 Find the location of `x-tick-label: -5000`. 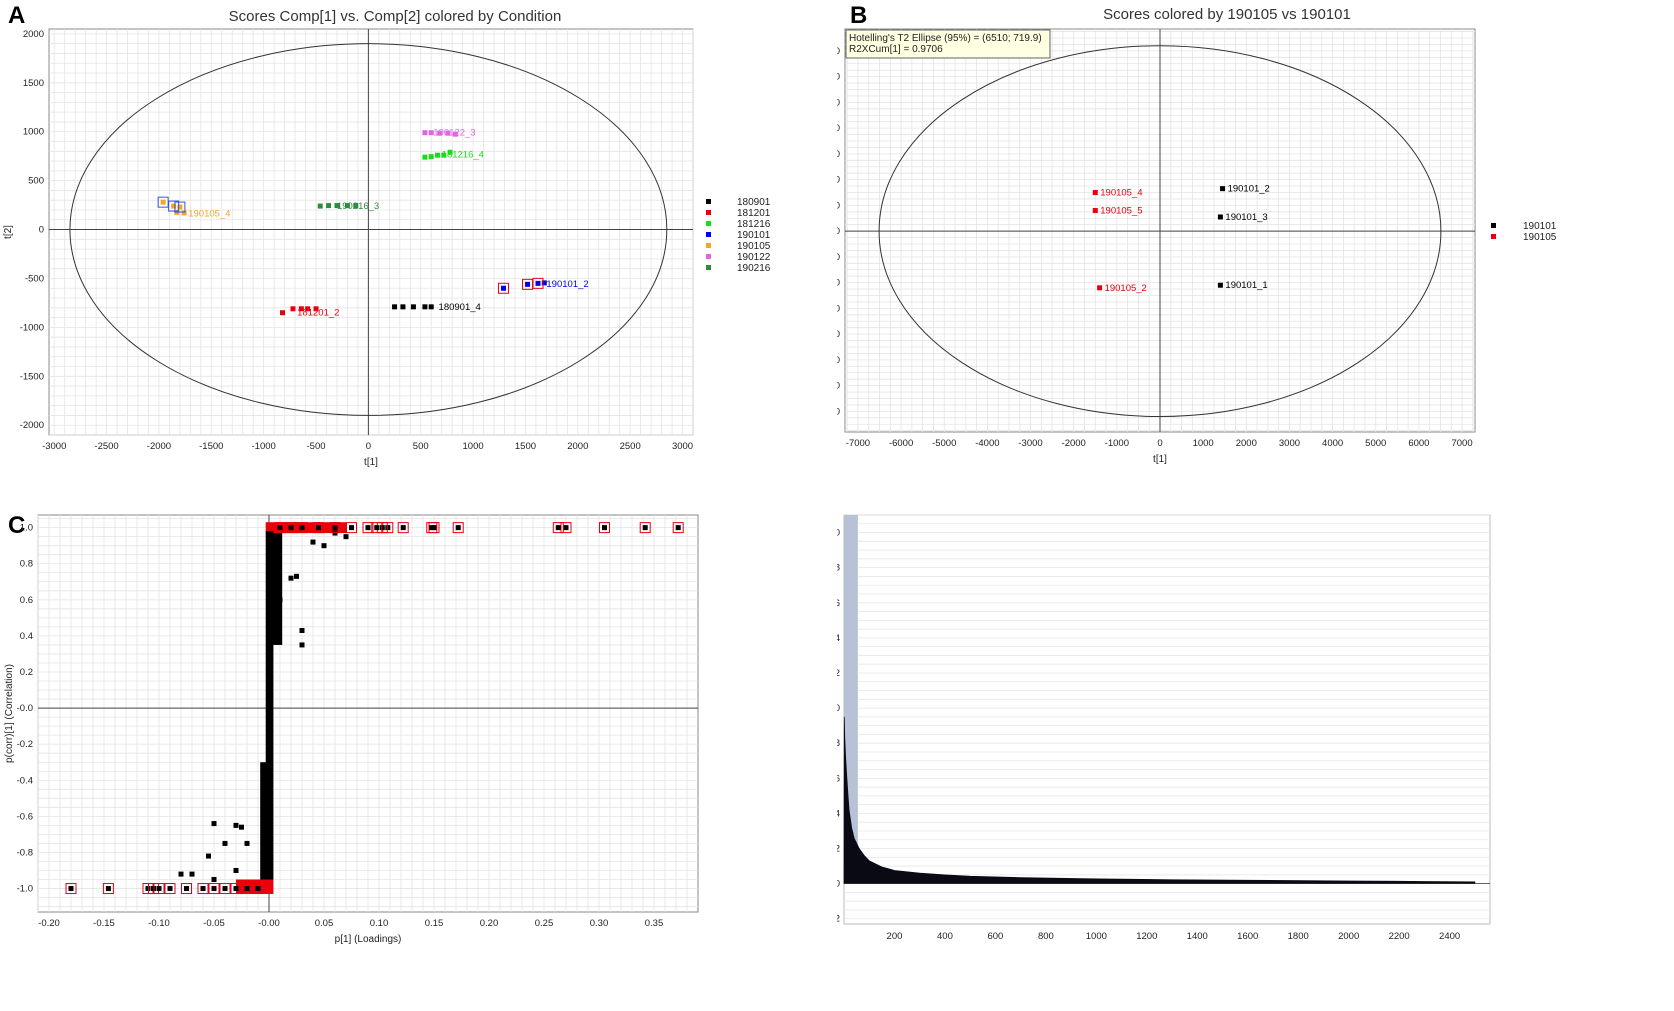

x-tick-label: -5000 is located at coordinates (944, 443).